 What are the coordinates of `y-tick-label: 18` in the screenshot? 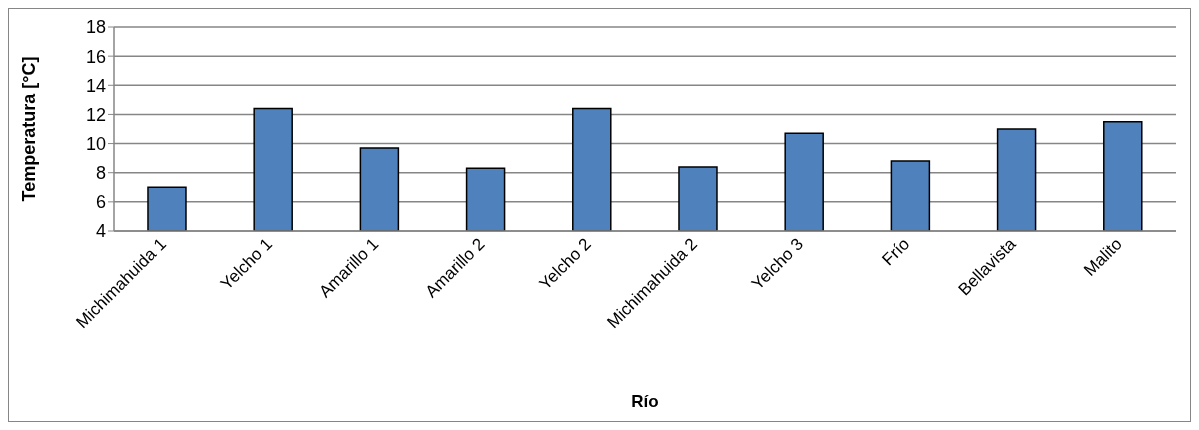 It's located at (95, 27).